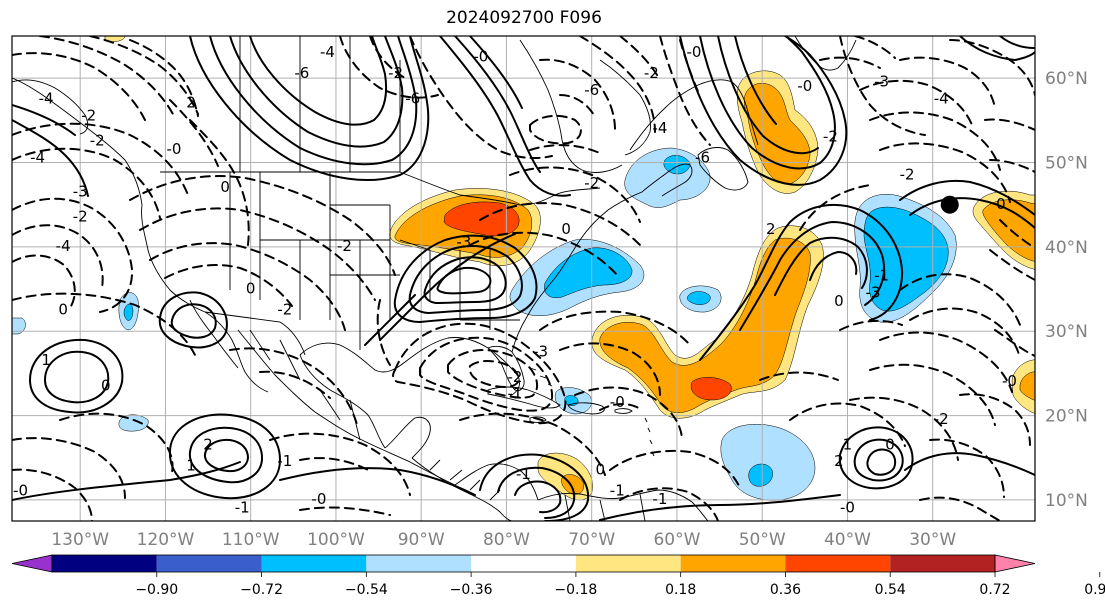  I want to click on lon-tick-label: 120°W, so click(166, 540).